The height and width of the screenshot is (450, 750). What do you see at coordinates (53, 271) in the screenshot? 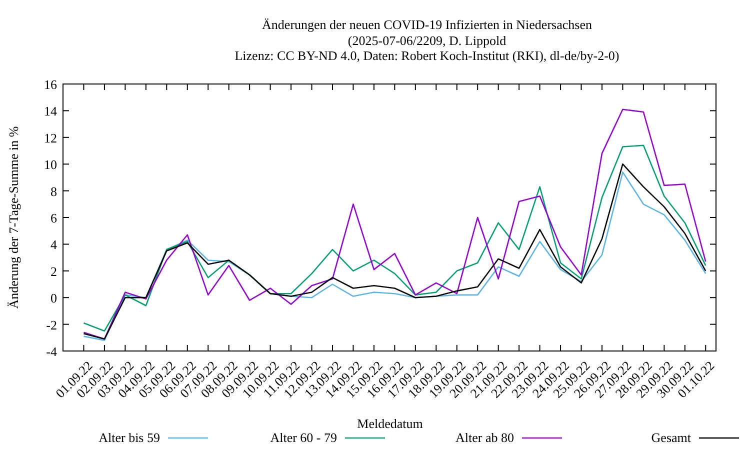
I see `y-tick-label: 2` at bounding box center [53, 271].